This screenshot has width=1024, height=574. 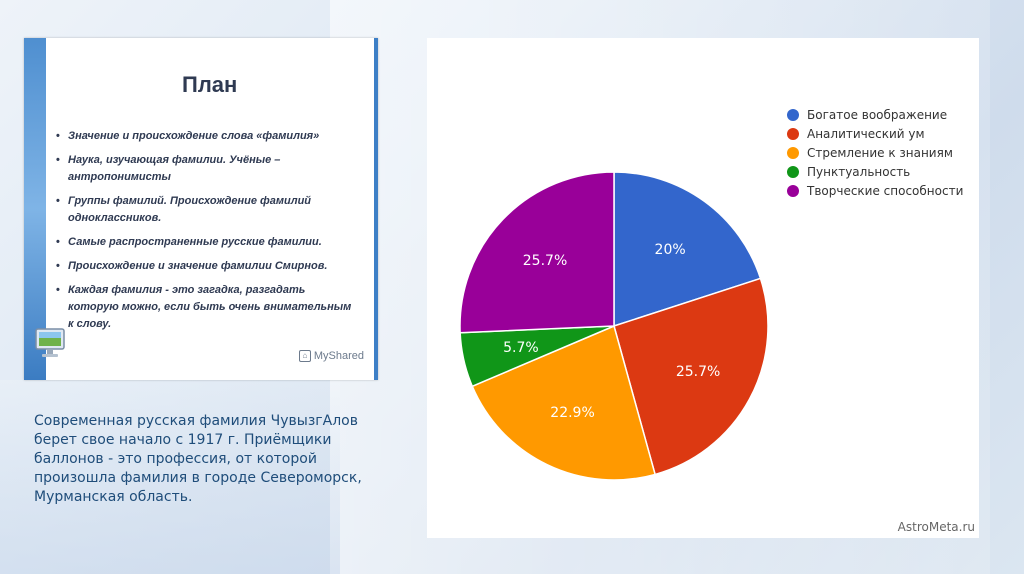 I want to click on slice-label: 5.7%, so click(x=521, y=348).